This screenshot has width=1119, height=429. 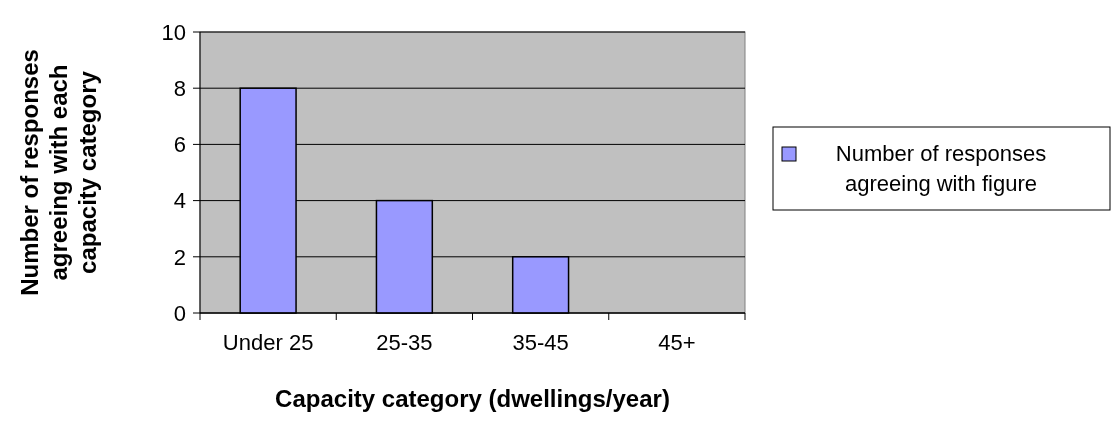 I want to click on y-tick-label: 0, so click(x=179, y=313).